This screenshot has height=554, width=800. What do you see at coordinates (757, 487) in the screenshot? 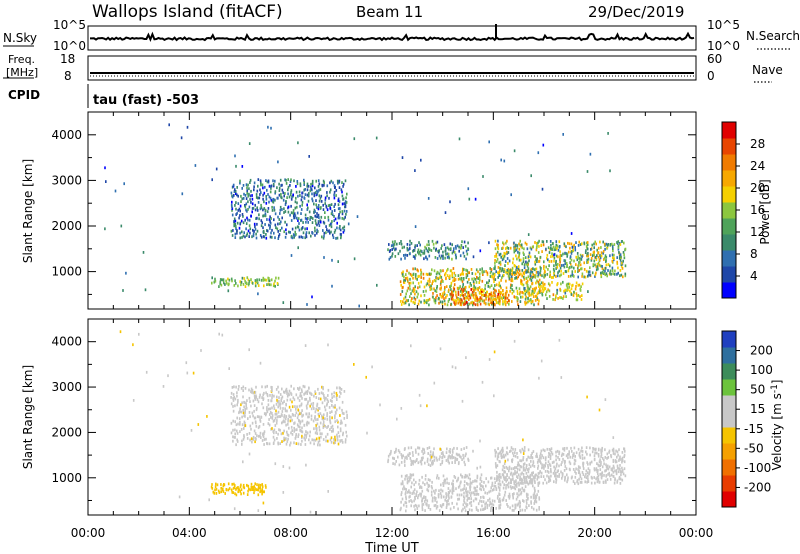
I see `colorbar-tick-label: -200` at bounding box center [757, 487].